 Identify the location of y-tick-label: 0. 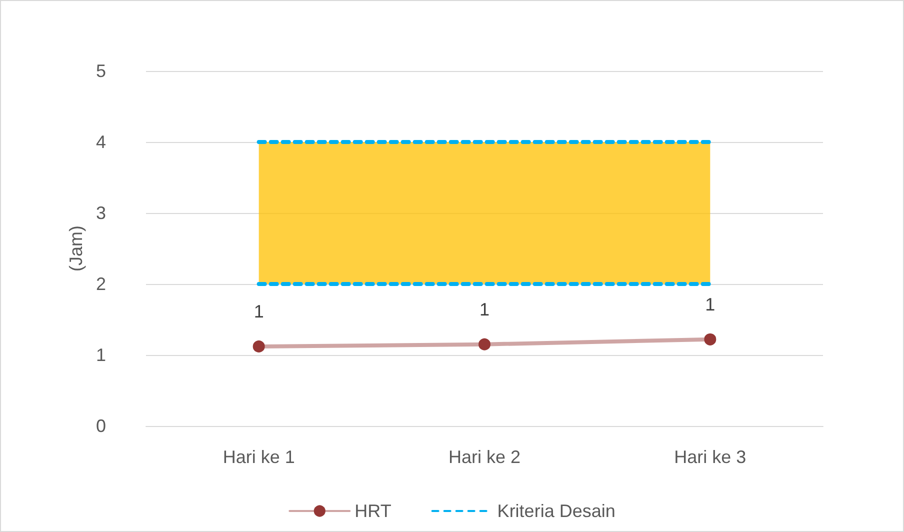
(101, 426).